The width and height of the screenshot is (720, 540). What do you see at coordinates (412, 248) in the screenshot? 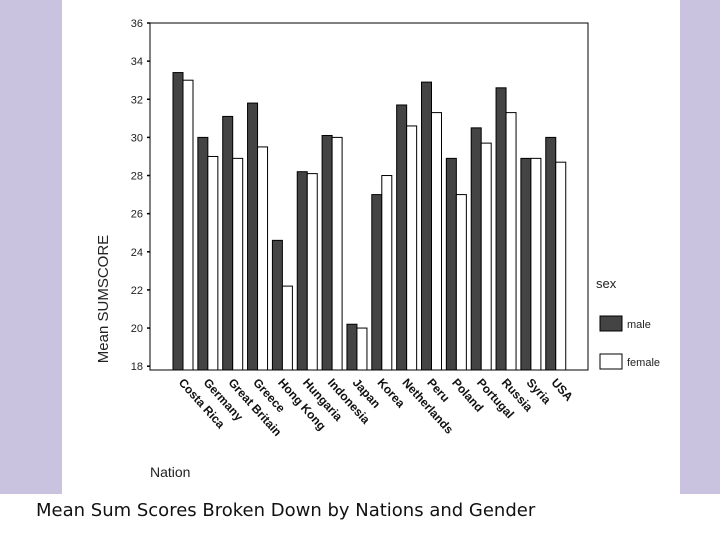
I see `bar-female-netherlands` at bounding box center [412, 248].